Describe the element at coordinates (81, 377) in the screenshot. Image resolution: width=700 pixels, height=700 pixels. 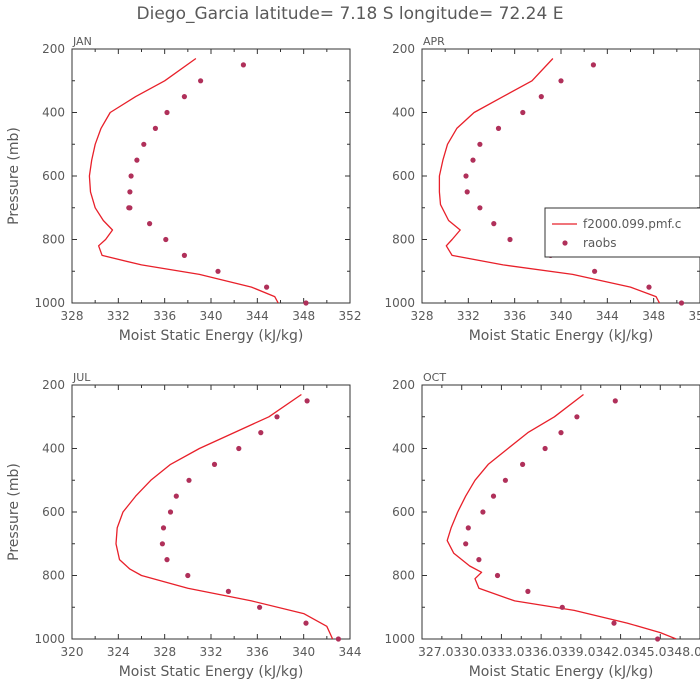
I see `panel-label: JUL` at that location.